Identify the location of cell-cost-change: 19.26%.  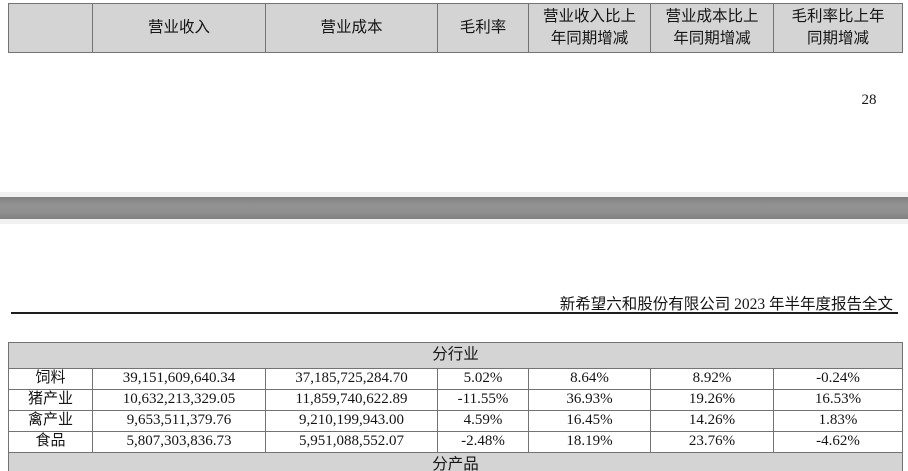
(712, 400).